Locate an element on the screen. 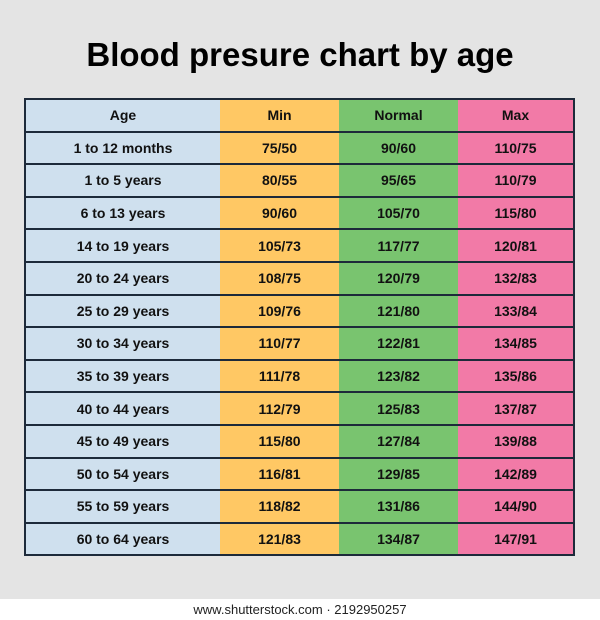 The width and height of the screenshot is (600, 620). table-header-row: Age Min Normal Max is located at coordinates (299, 115).